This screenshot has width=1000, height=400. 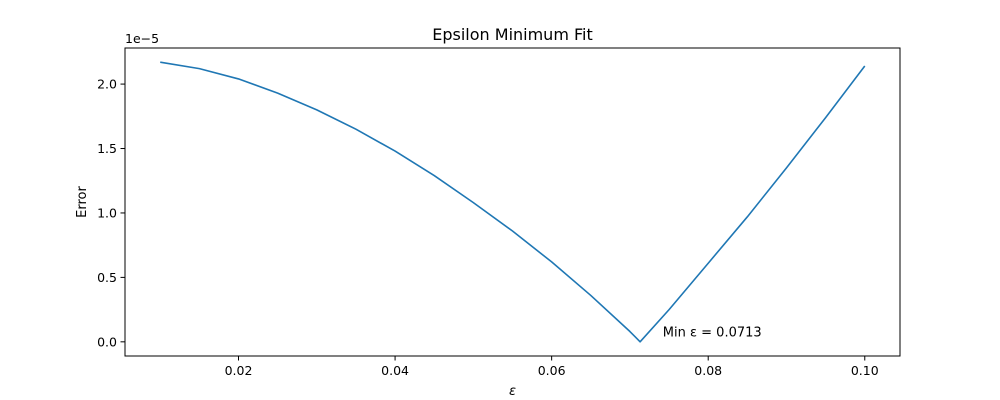 What do you see at coordinates (142, 38) in the screenshot?
I see `y-axis-scale-factor: 1e−5` at bounding box center [142, 38].